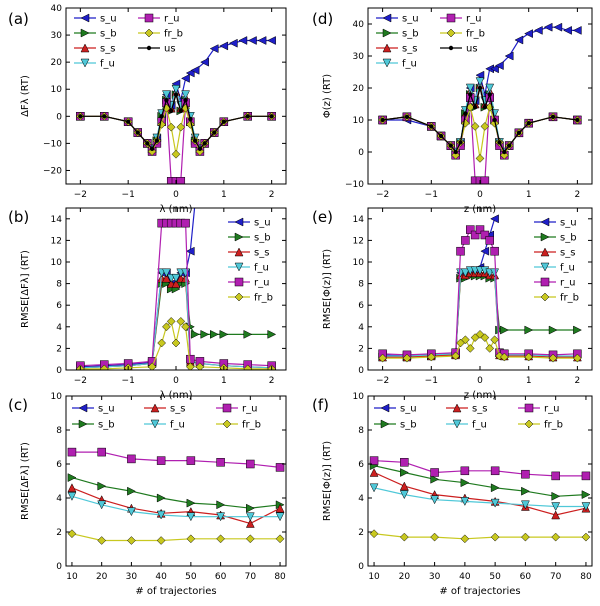 The height and width of the screenshot is (606, 600). Describe the element at coordinates (410, 34) in the screenshot. I see `legend-label-s_b: s_b` at that location.